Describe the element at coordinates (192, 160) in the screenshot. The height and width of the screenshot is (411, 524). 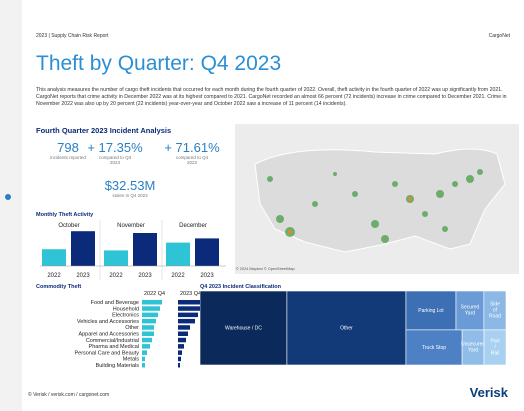
I see `stat-label: compared to Q4 2022` at that location.